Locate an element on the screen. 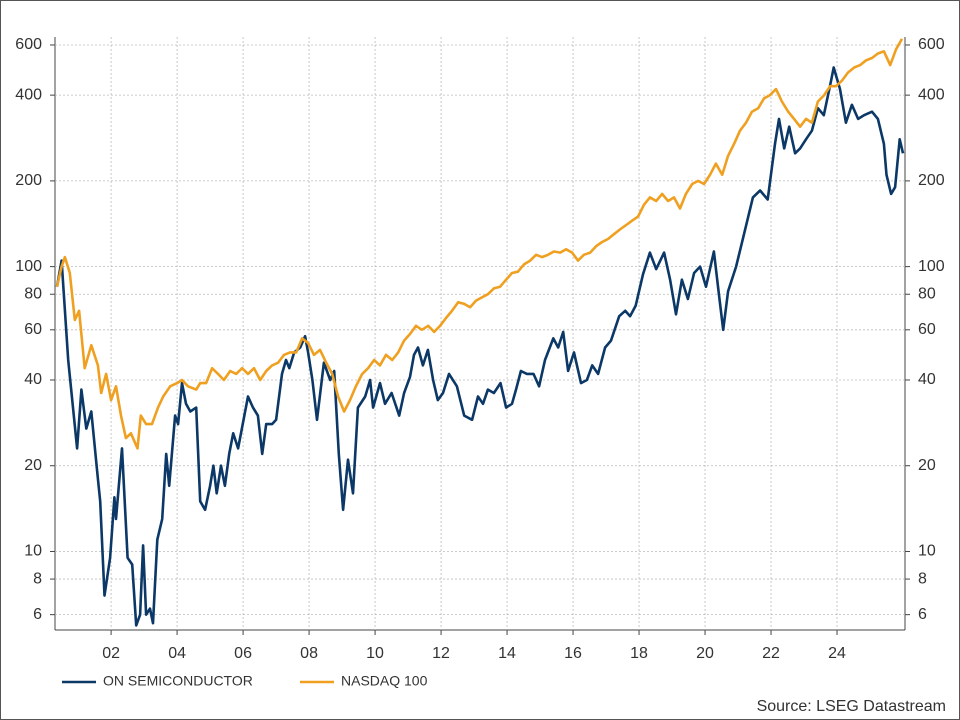  y2-tick-label: 600 is located at coordinates (931, 44).